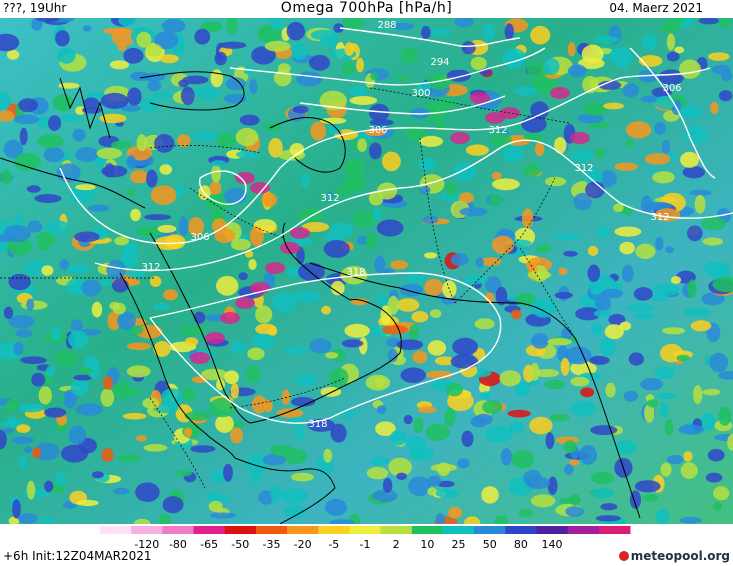  What do you see at coordinates (674, 556) in the screenshot?
I see `brand-logo: meteopool.org` at bounding box center [674, 556].